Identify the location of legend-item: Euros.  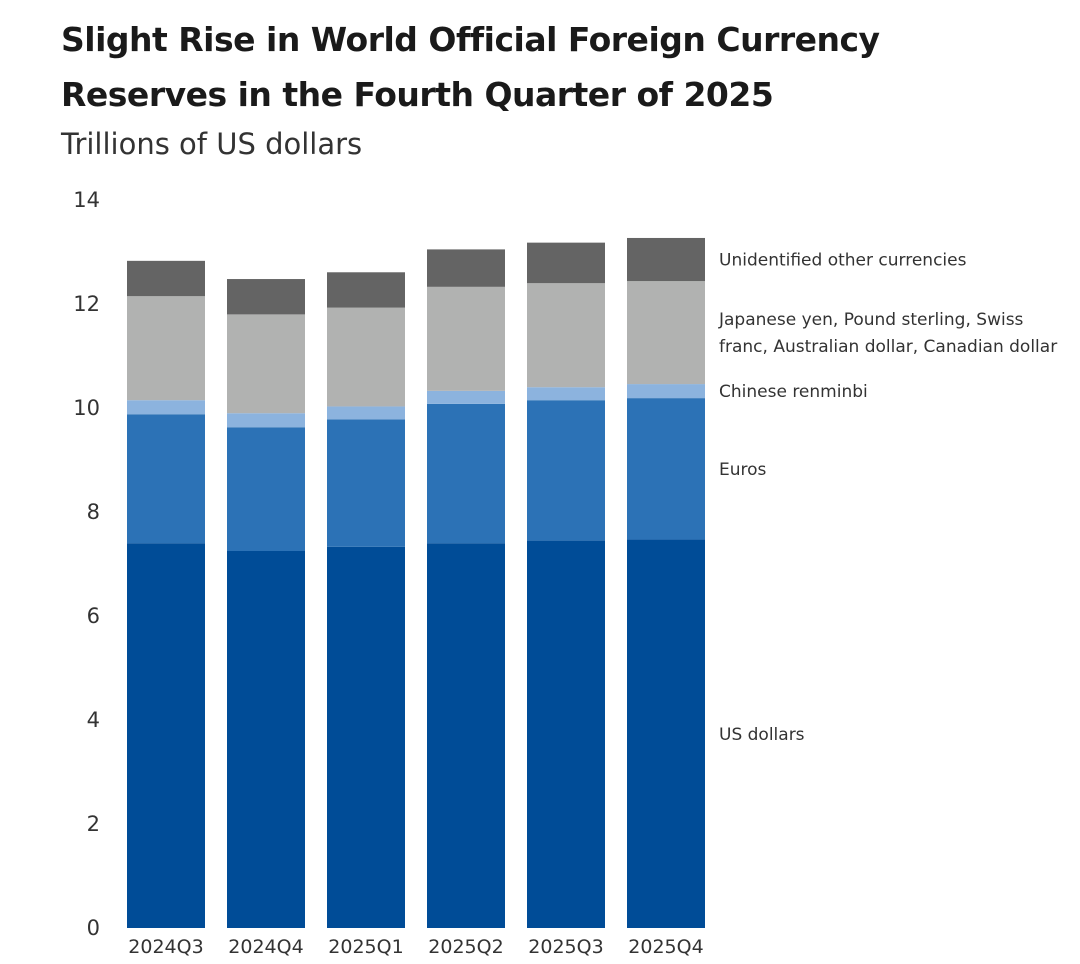
(743, 470).